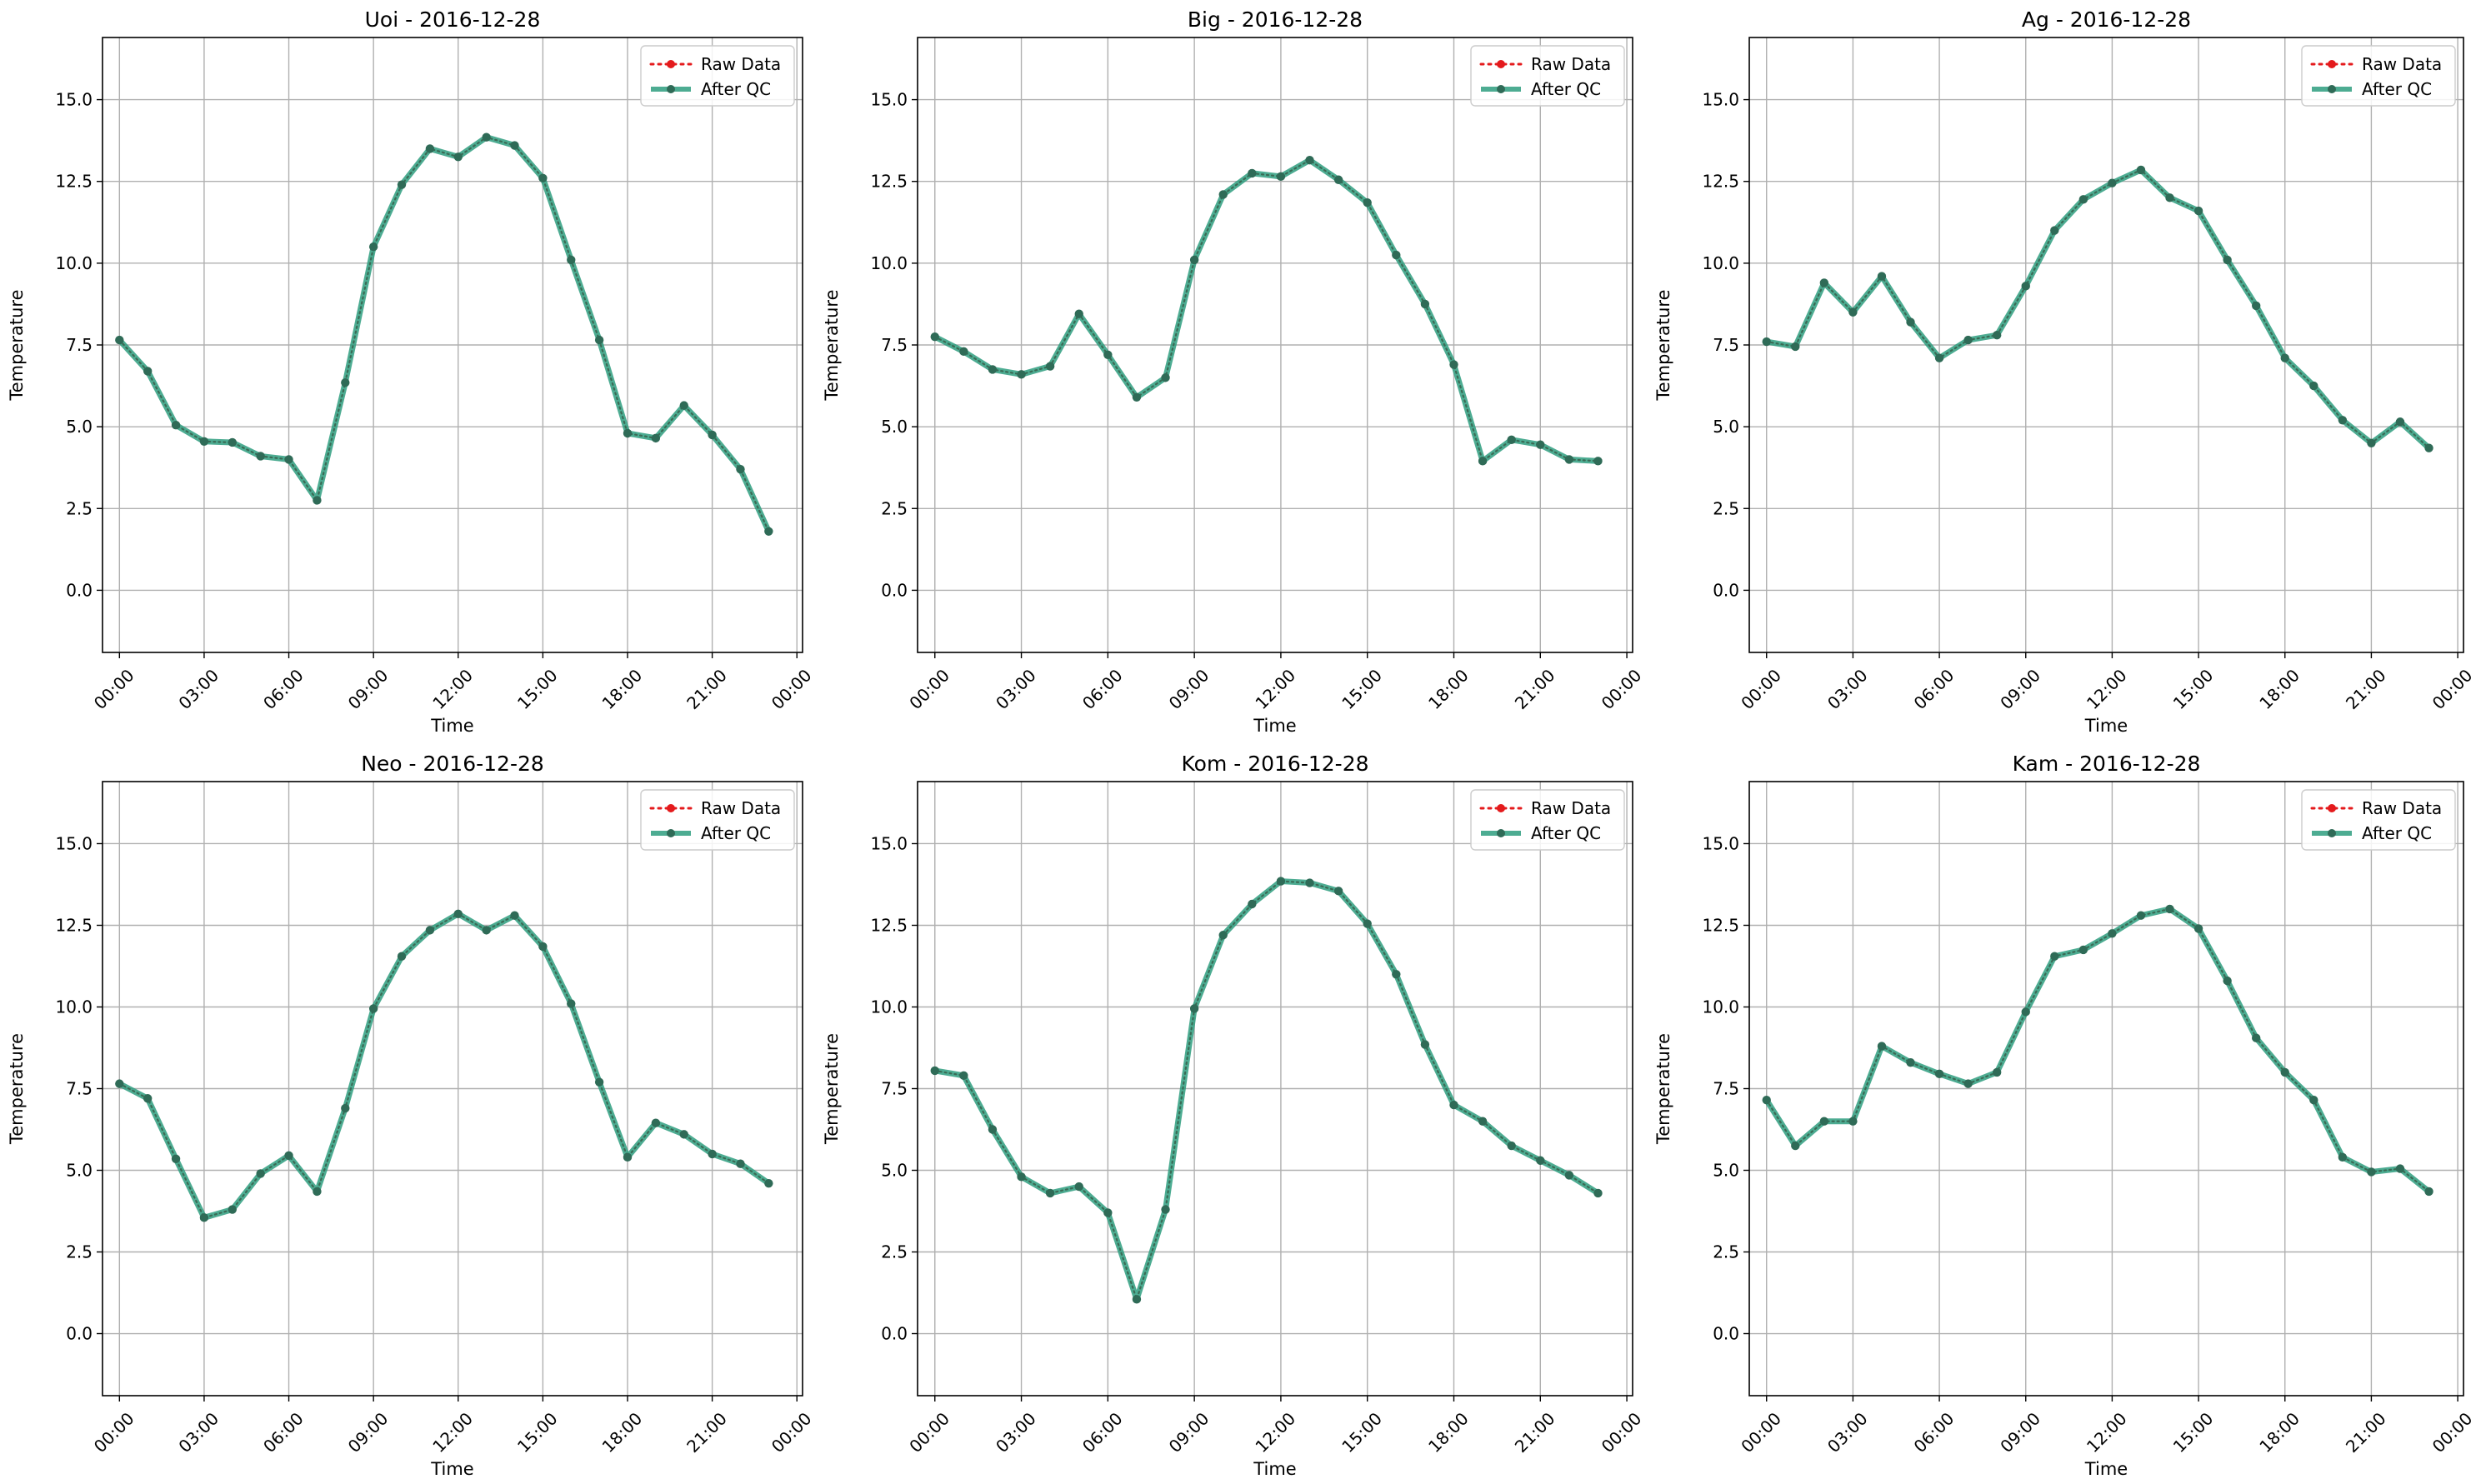  What do you see at coordinates (2332, 833) in the screenshot?
I see `legend-qc-marker` at bounding box center [2332, 833].